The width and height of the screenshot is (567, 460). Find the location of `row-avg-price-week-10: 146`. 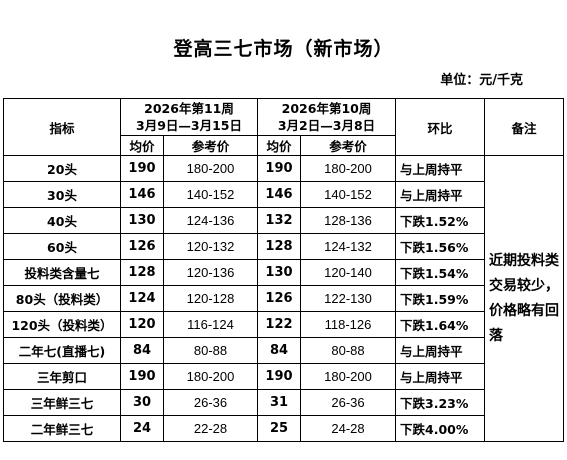

row-avg-price-week-10: 146 is located at coordinates (279, 194).